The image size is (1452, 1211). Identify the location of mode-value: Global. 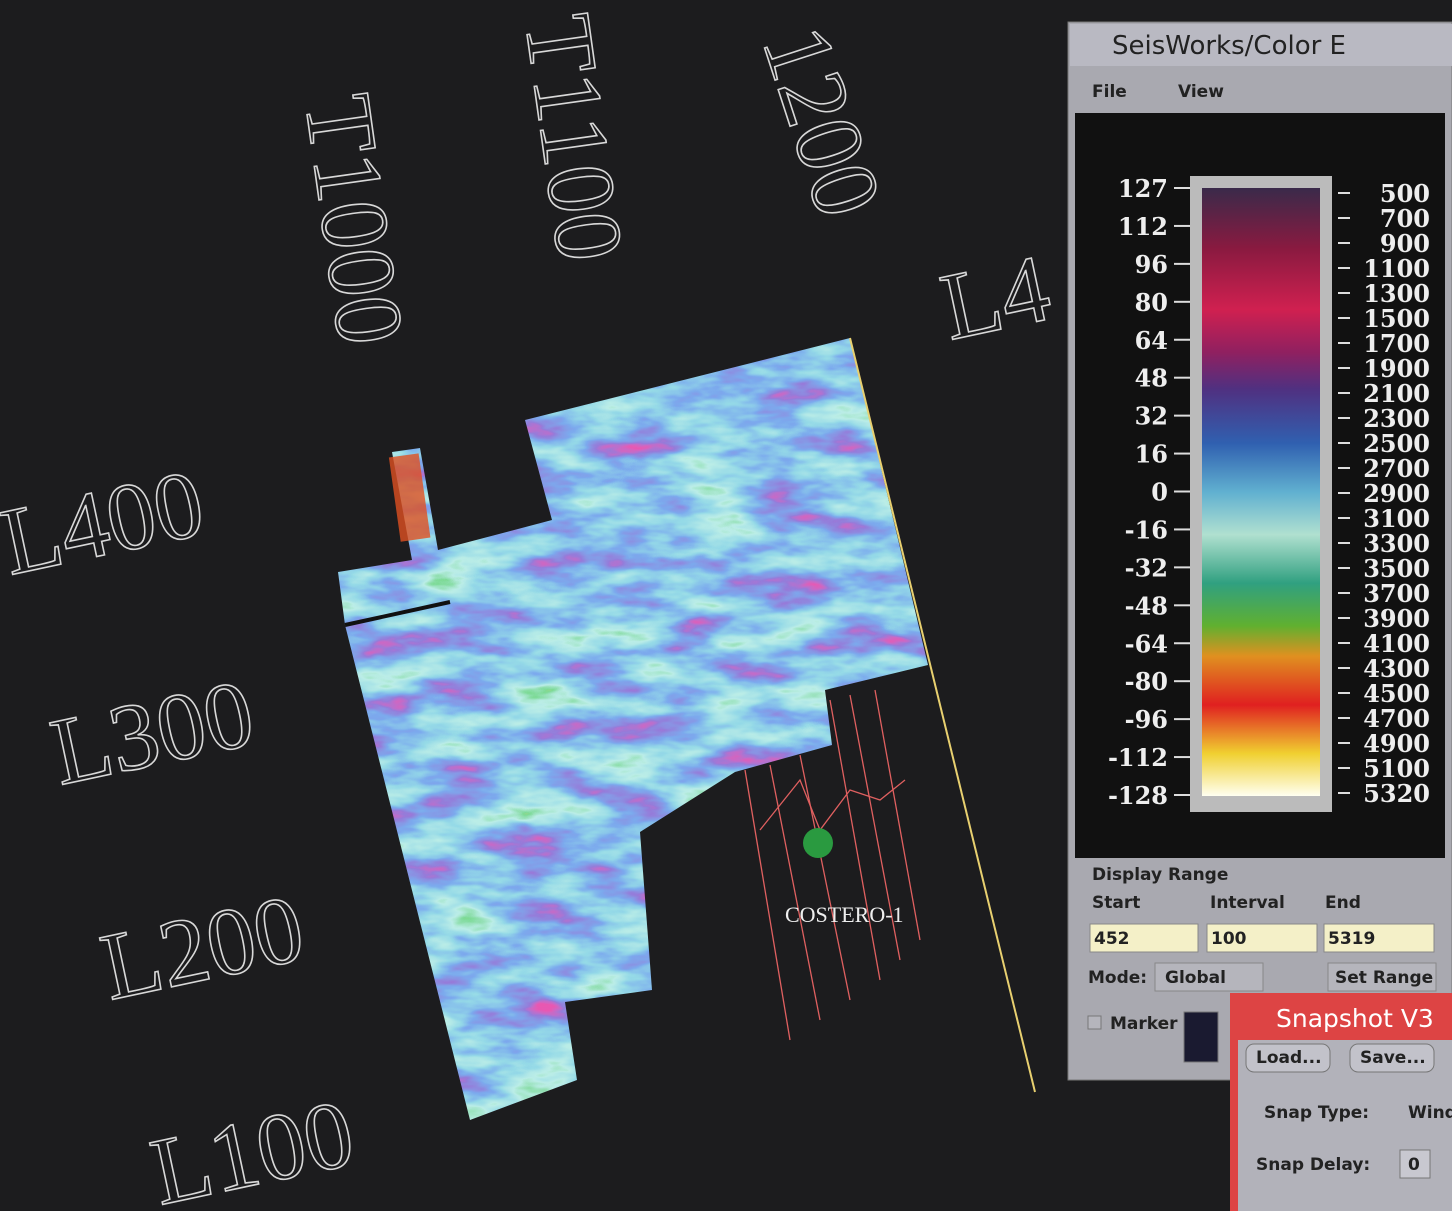
(1195, 978).